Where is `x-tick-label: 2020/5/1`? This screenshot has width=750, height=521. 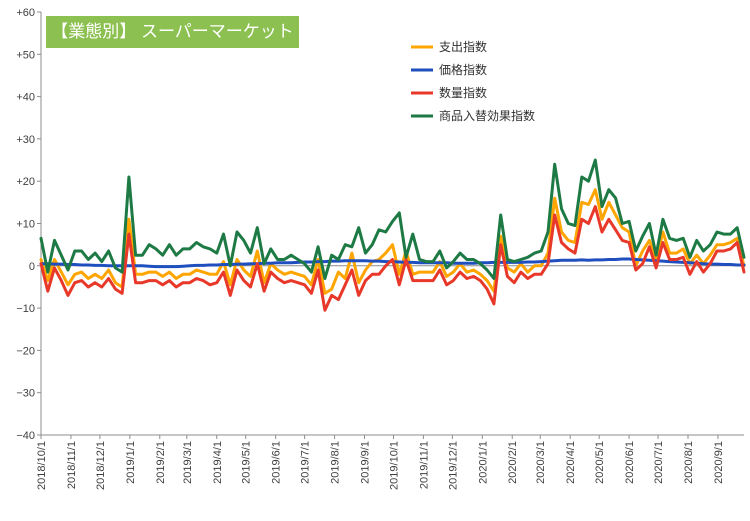 x-tick-label: 2020/5/1 is located at coordinates (600, 462).